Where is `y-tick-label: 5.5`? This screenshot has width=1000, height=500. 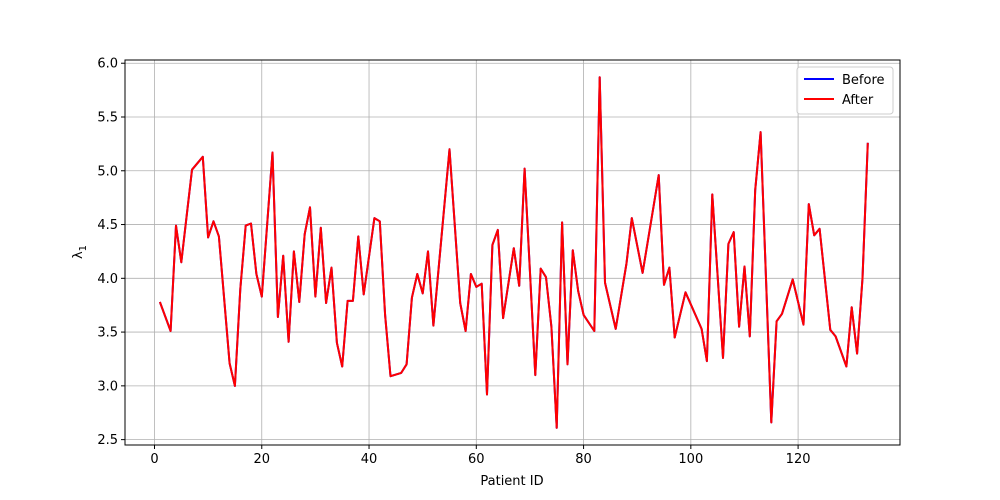
y-tick-label: 5.5 is located at coordinates (107, 117).